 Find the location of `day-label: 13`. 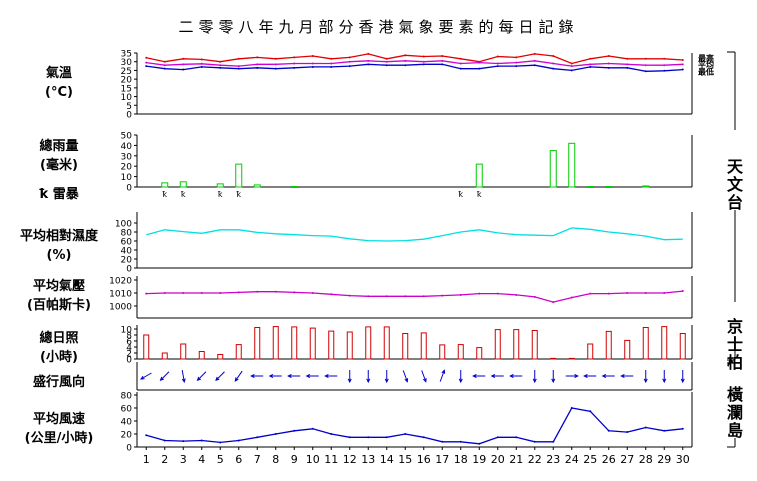

day-label: 13 is located at coordinates (368, 459).